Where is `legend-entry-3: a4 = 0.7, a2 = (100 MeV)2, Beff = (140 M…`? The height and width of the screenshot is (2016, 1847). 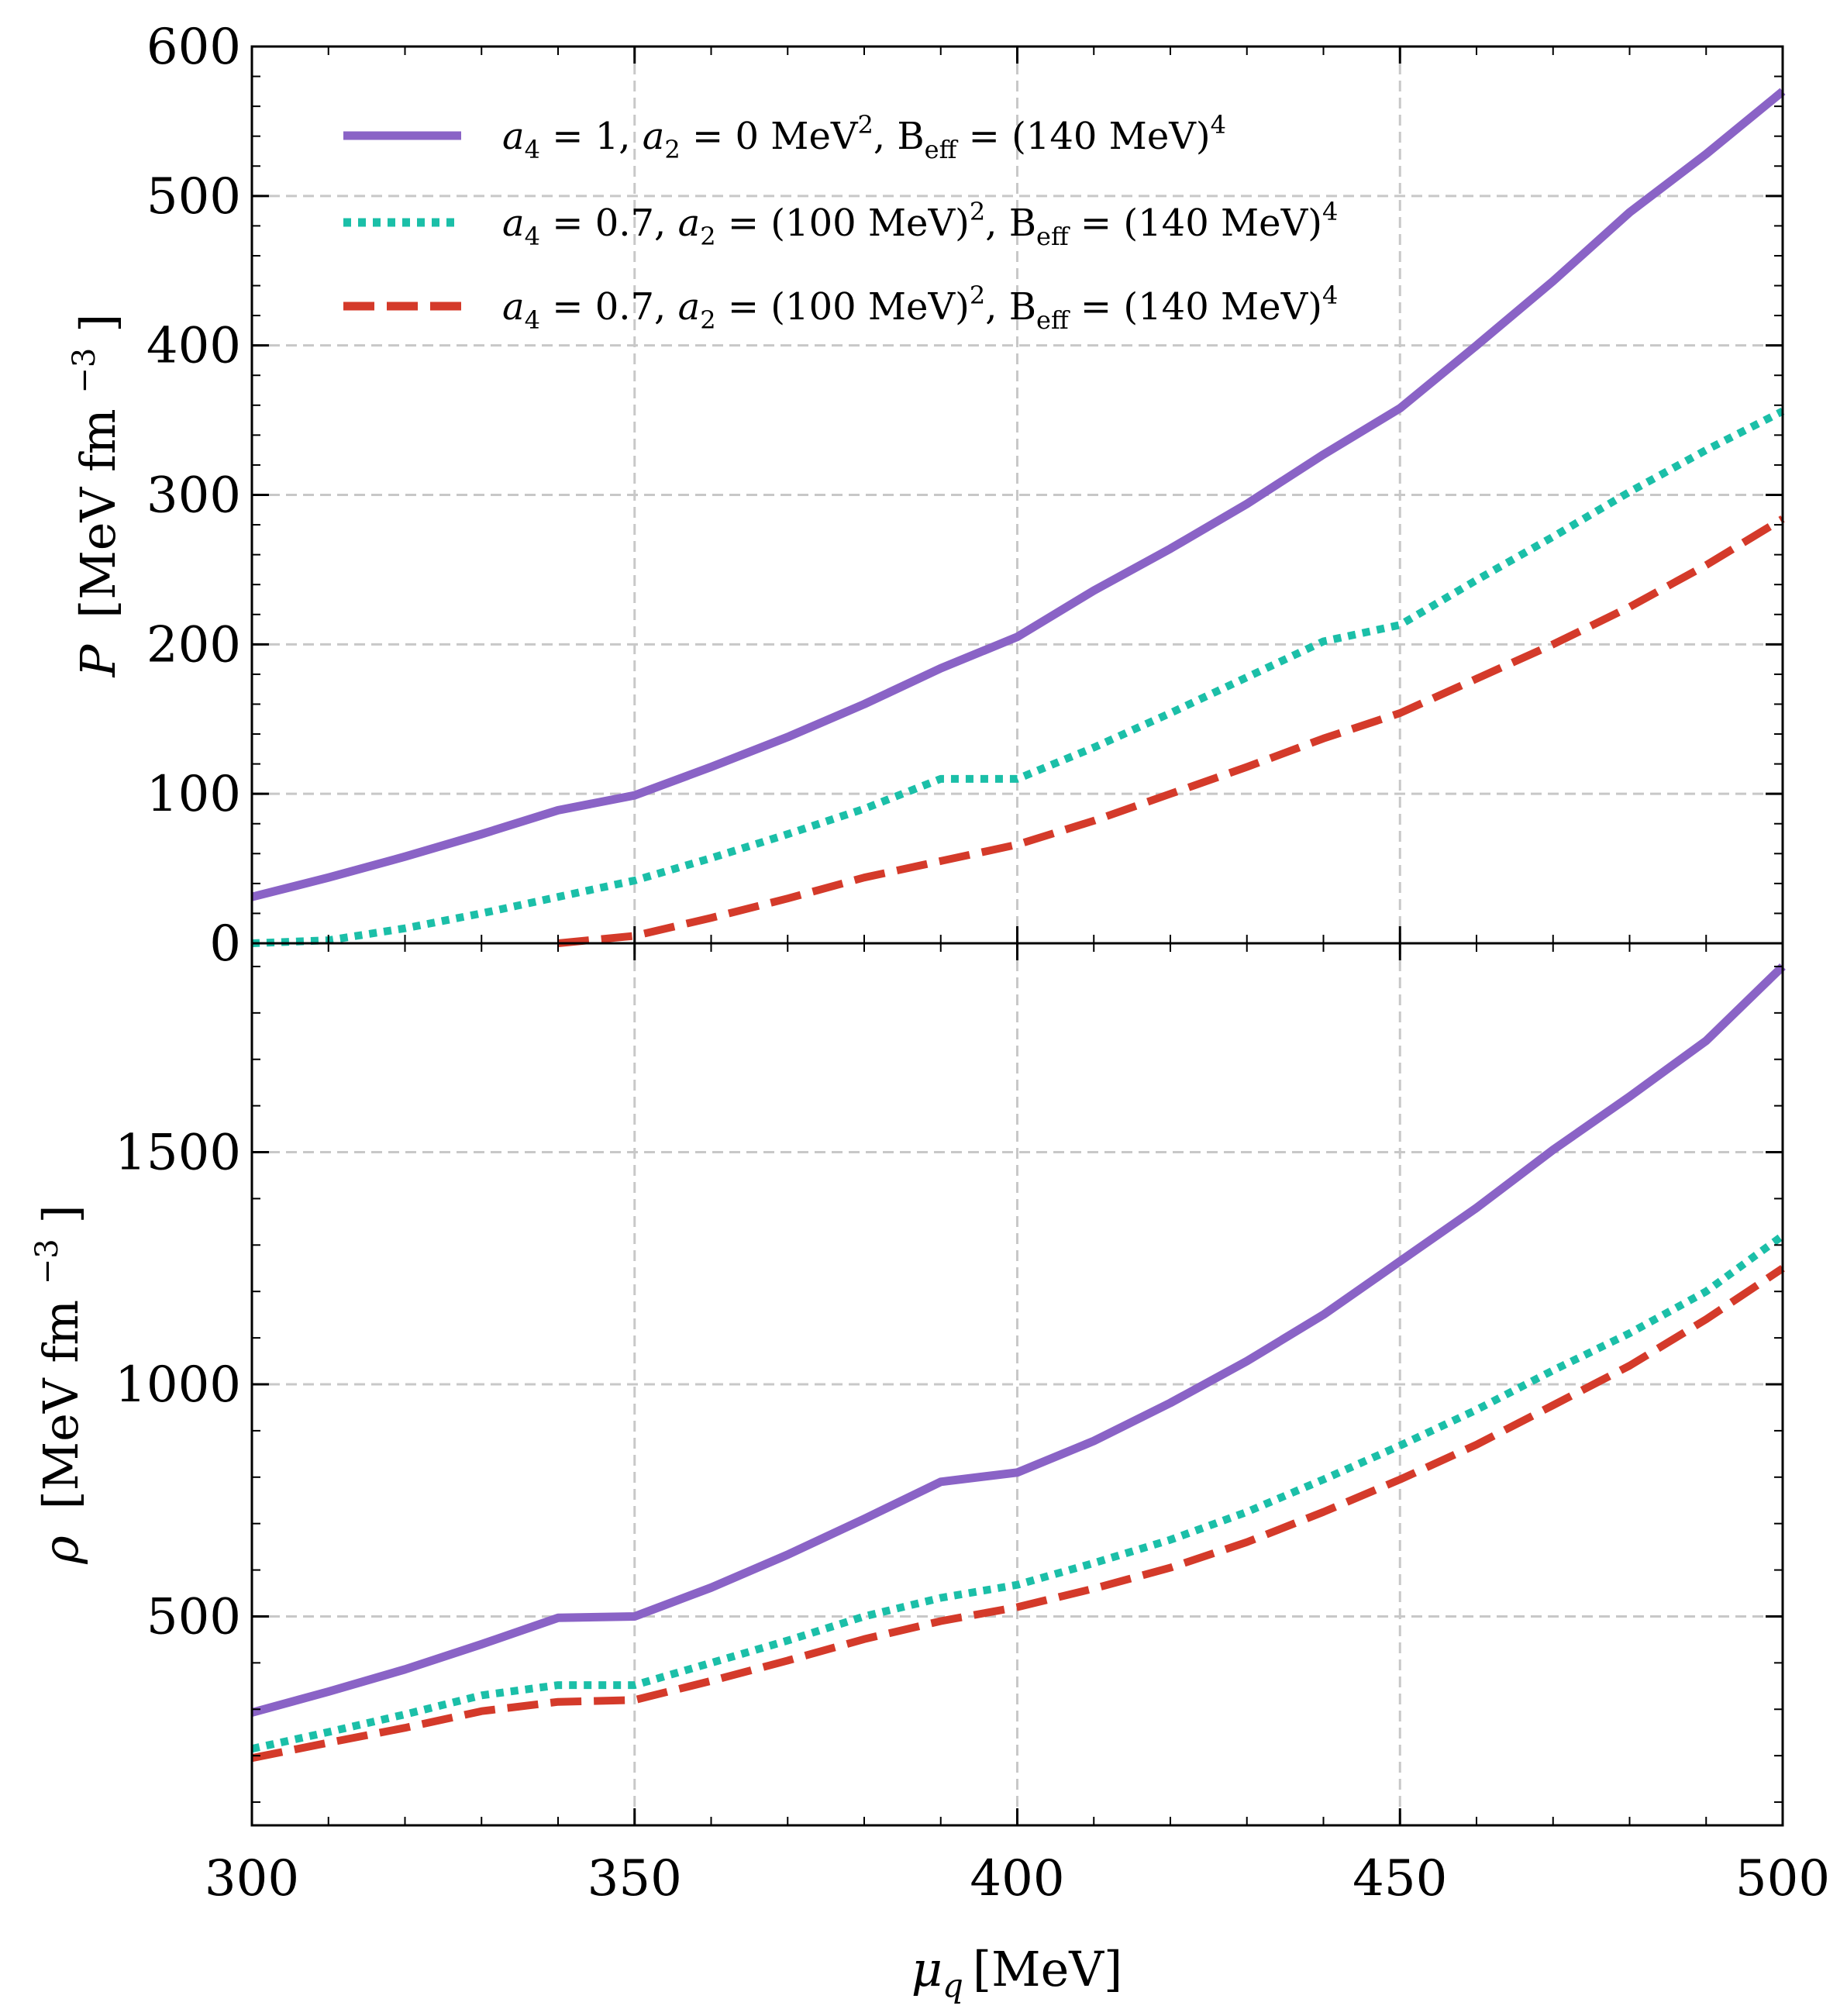 legend-entry-3: a4 = 0.7, a2 = (100 MeV)2, Beff = (140 M… is located at coordinates (840, 308).